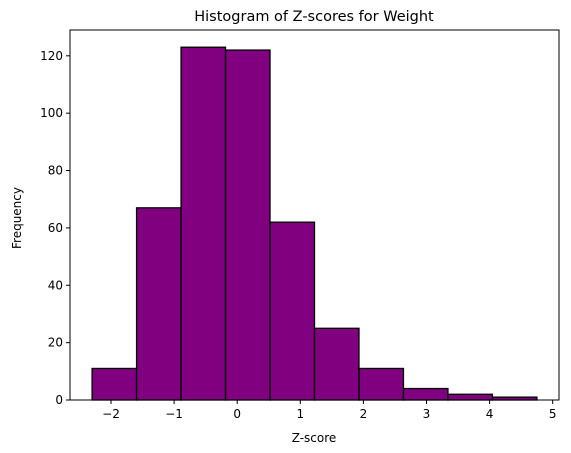 The height and width of the screenshot is (453, 571). Describe the element at coordinates (111, 414) in the screenshot. I see `x-tick-label: −2` at that location.